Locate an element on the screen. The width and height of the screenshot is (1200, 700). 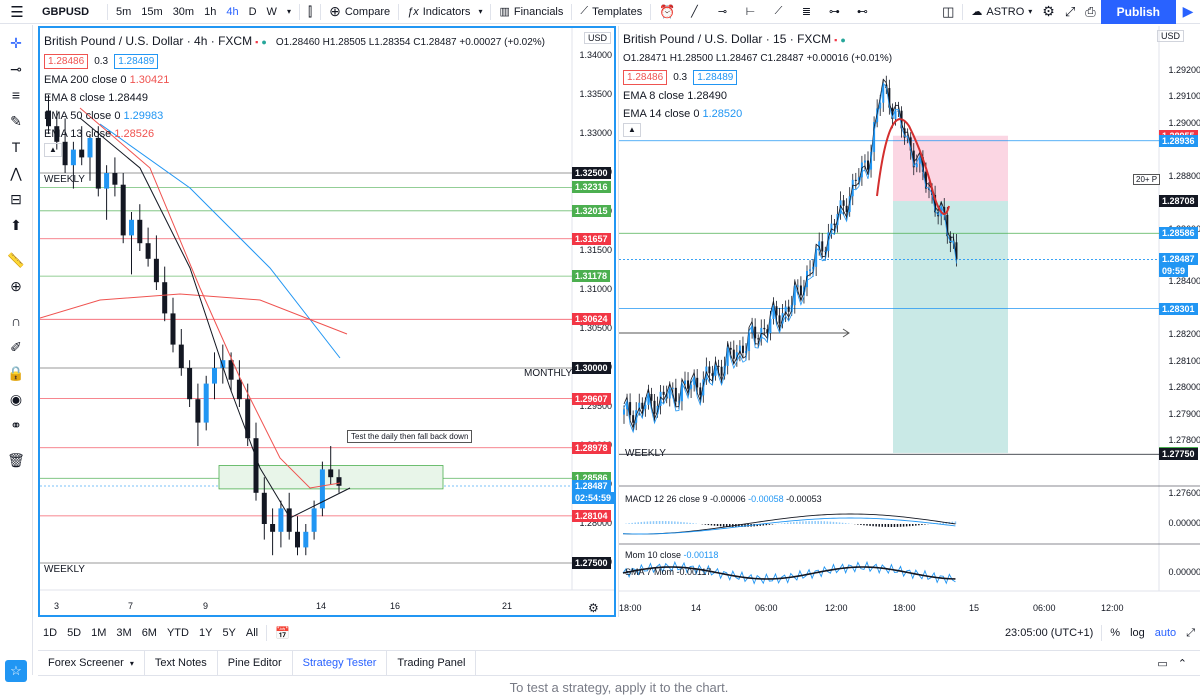
ema-200-legend: EMA 200 close 0 1.30421 is located at coordinates (294, 80).